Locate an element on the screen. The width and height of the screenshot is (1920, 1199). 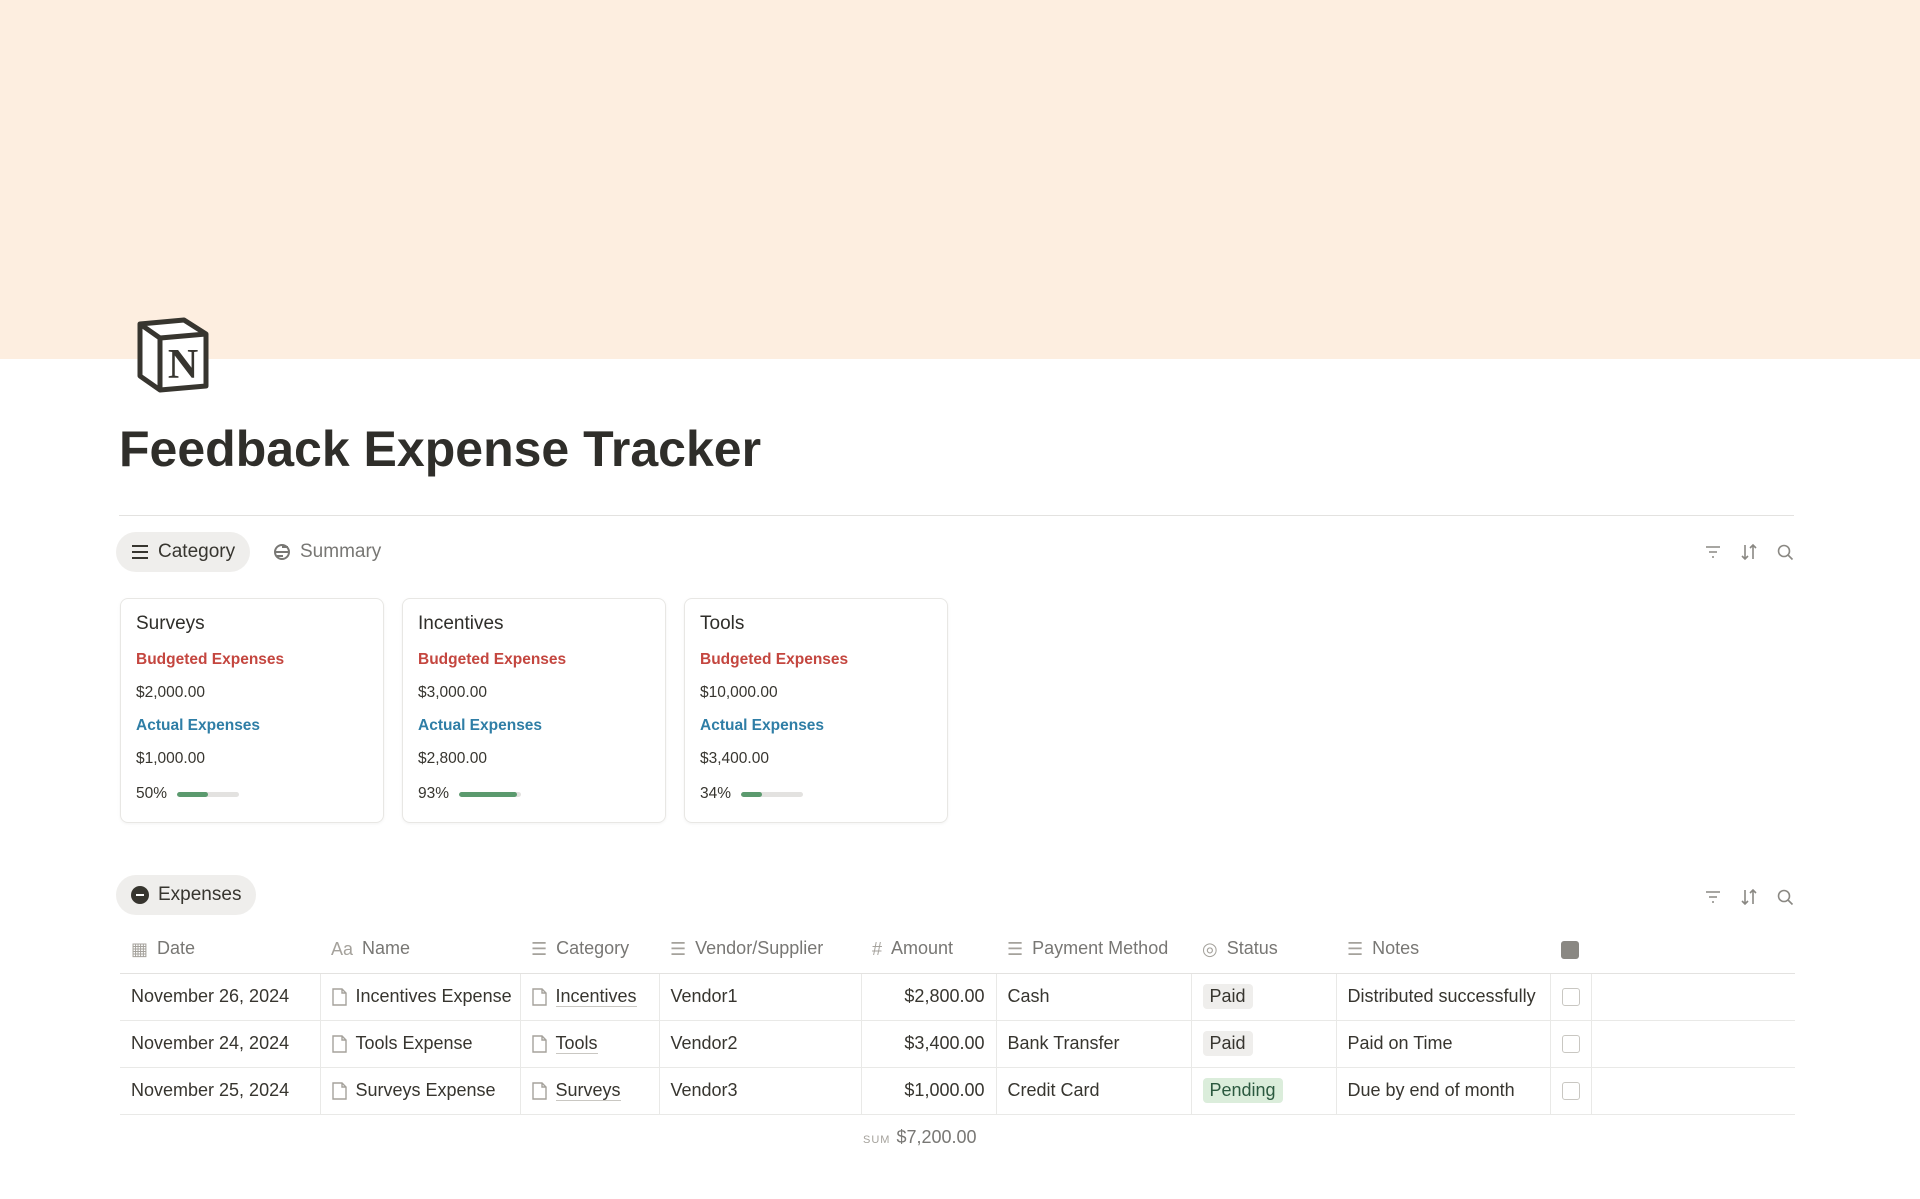
status-cell: Pending is located at coordinates (1264, 1091).